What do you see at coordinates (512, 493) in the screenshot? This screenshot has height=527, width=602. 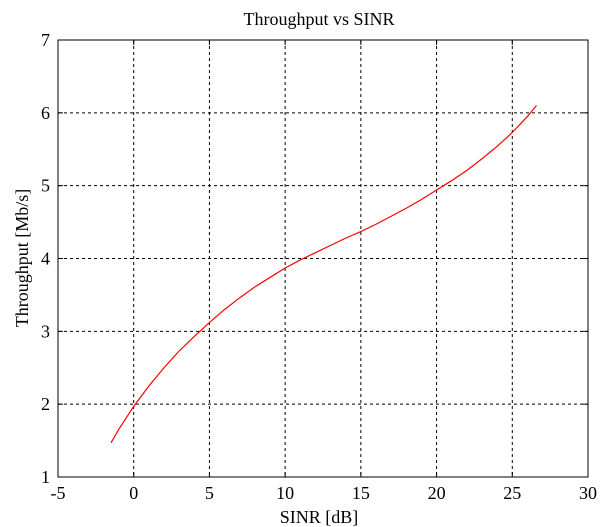 I see `x-tick-label: 25` at bounding box center [512, 493].